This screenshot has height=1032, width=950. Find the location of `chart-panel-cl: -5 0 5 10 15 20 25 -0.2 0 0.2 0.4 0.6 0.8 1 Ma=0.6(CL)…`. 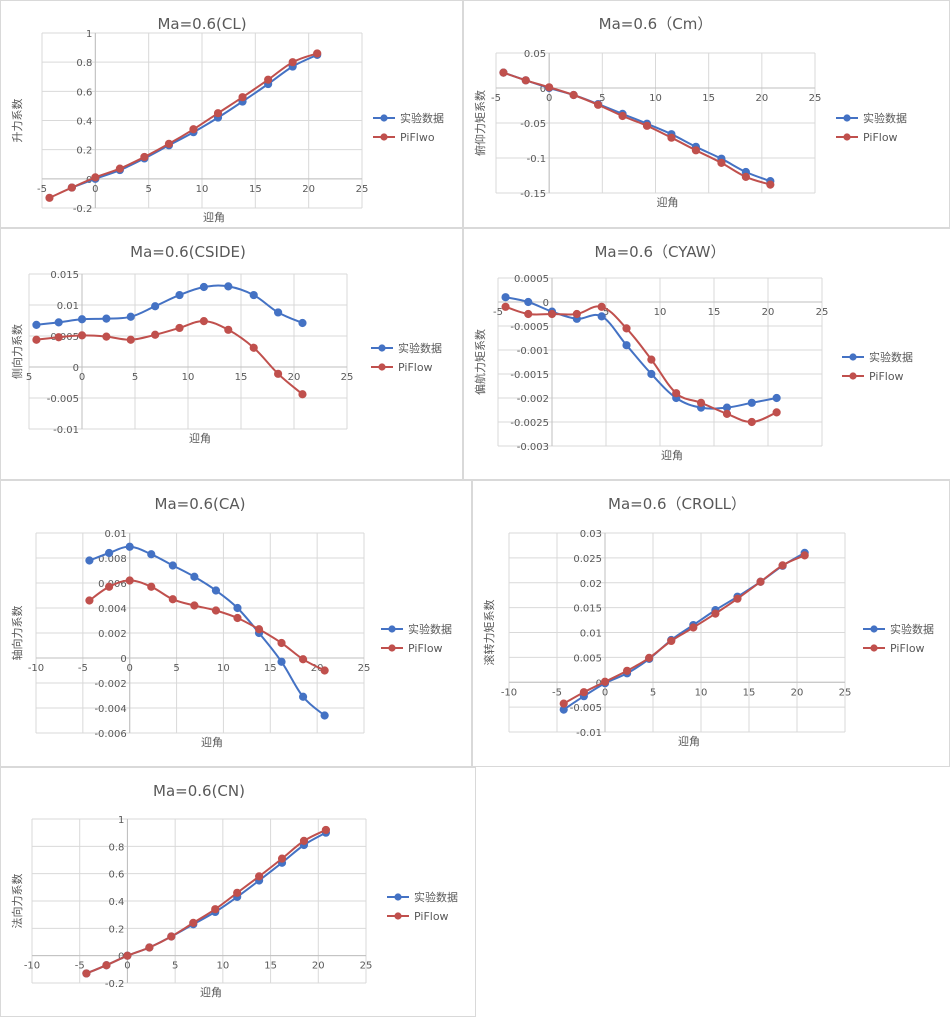

chart-panel-cl: -5 0 5 10 15 20 25 -0.2 0 0.2 0.4 0.6 0.8 1 Ma=0.6(CL)… is located at coordinates (231, 114).